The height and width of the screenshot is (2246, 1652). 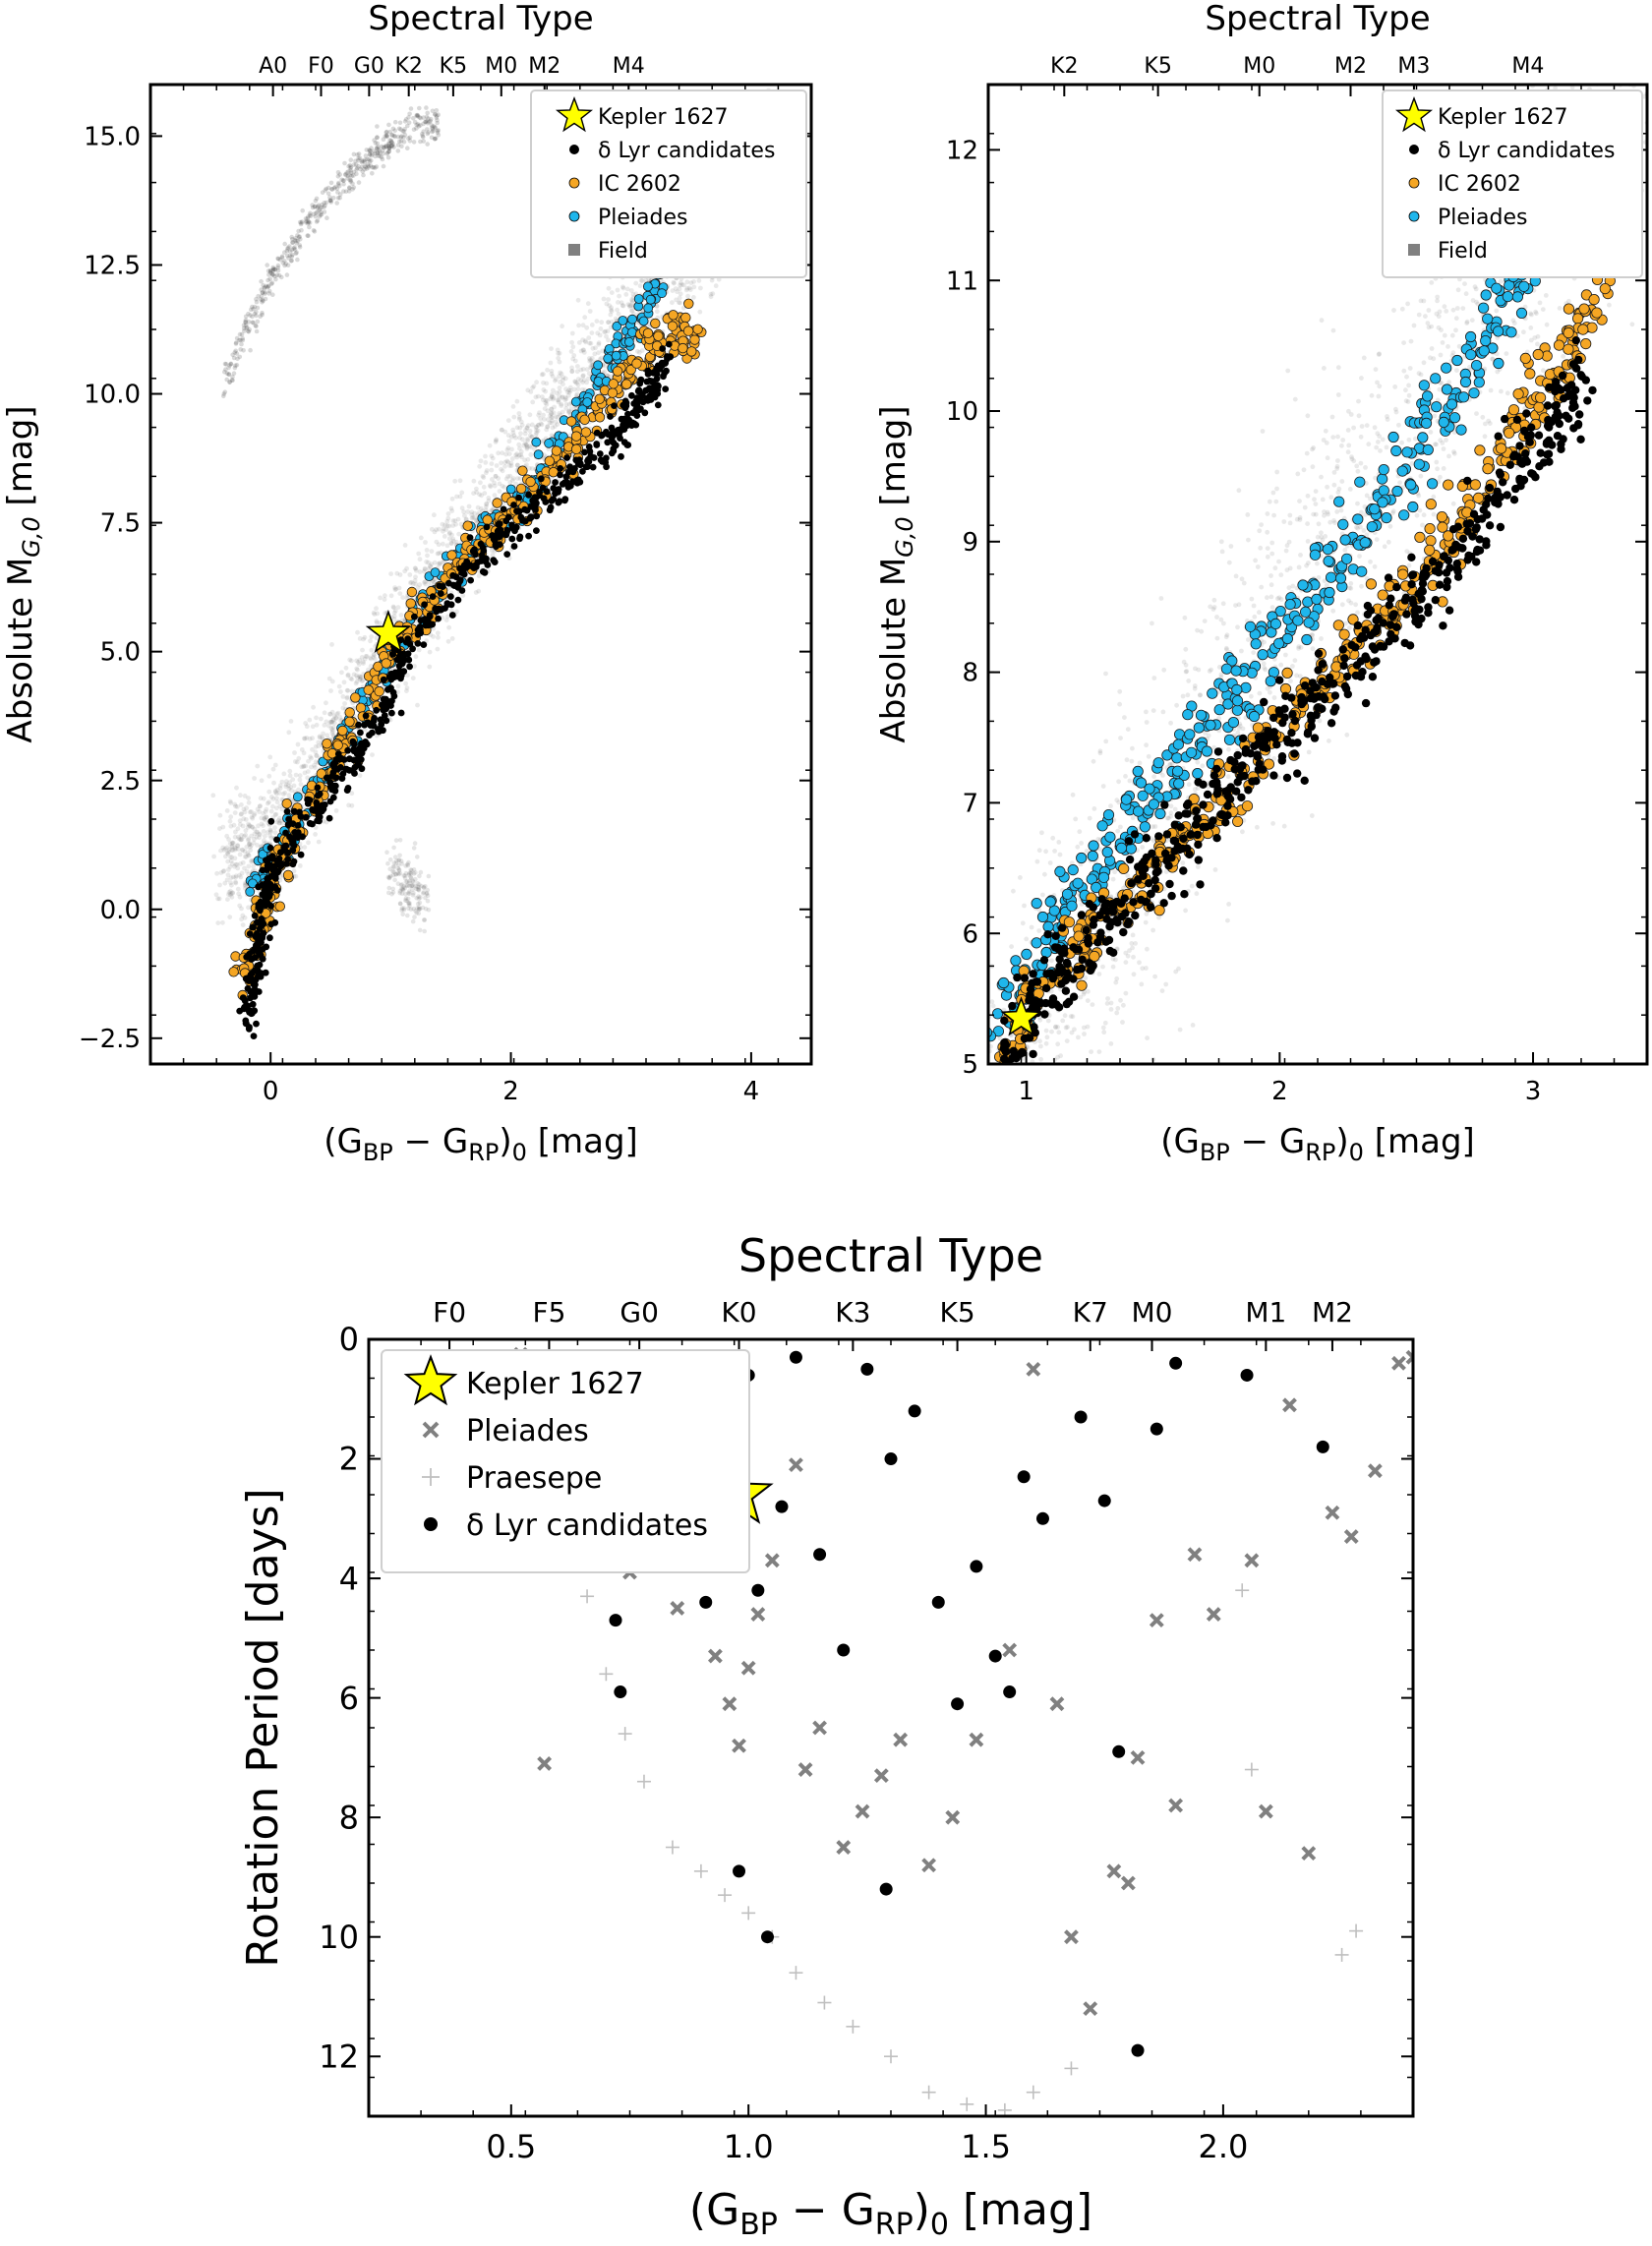 What do you see at coordinates (575, 401) in the screenshot?
I see `pleiades-point` at bounding box center [575, 401].